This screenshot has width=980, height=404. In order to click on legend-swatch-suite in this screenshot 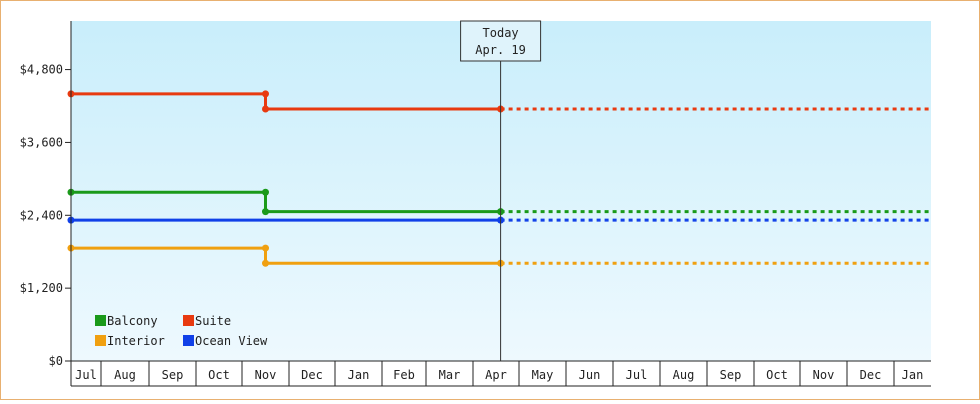, I will do `click(188, 320)`.